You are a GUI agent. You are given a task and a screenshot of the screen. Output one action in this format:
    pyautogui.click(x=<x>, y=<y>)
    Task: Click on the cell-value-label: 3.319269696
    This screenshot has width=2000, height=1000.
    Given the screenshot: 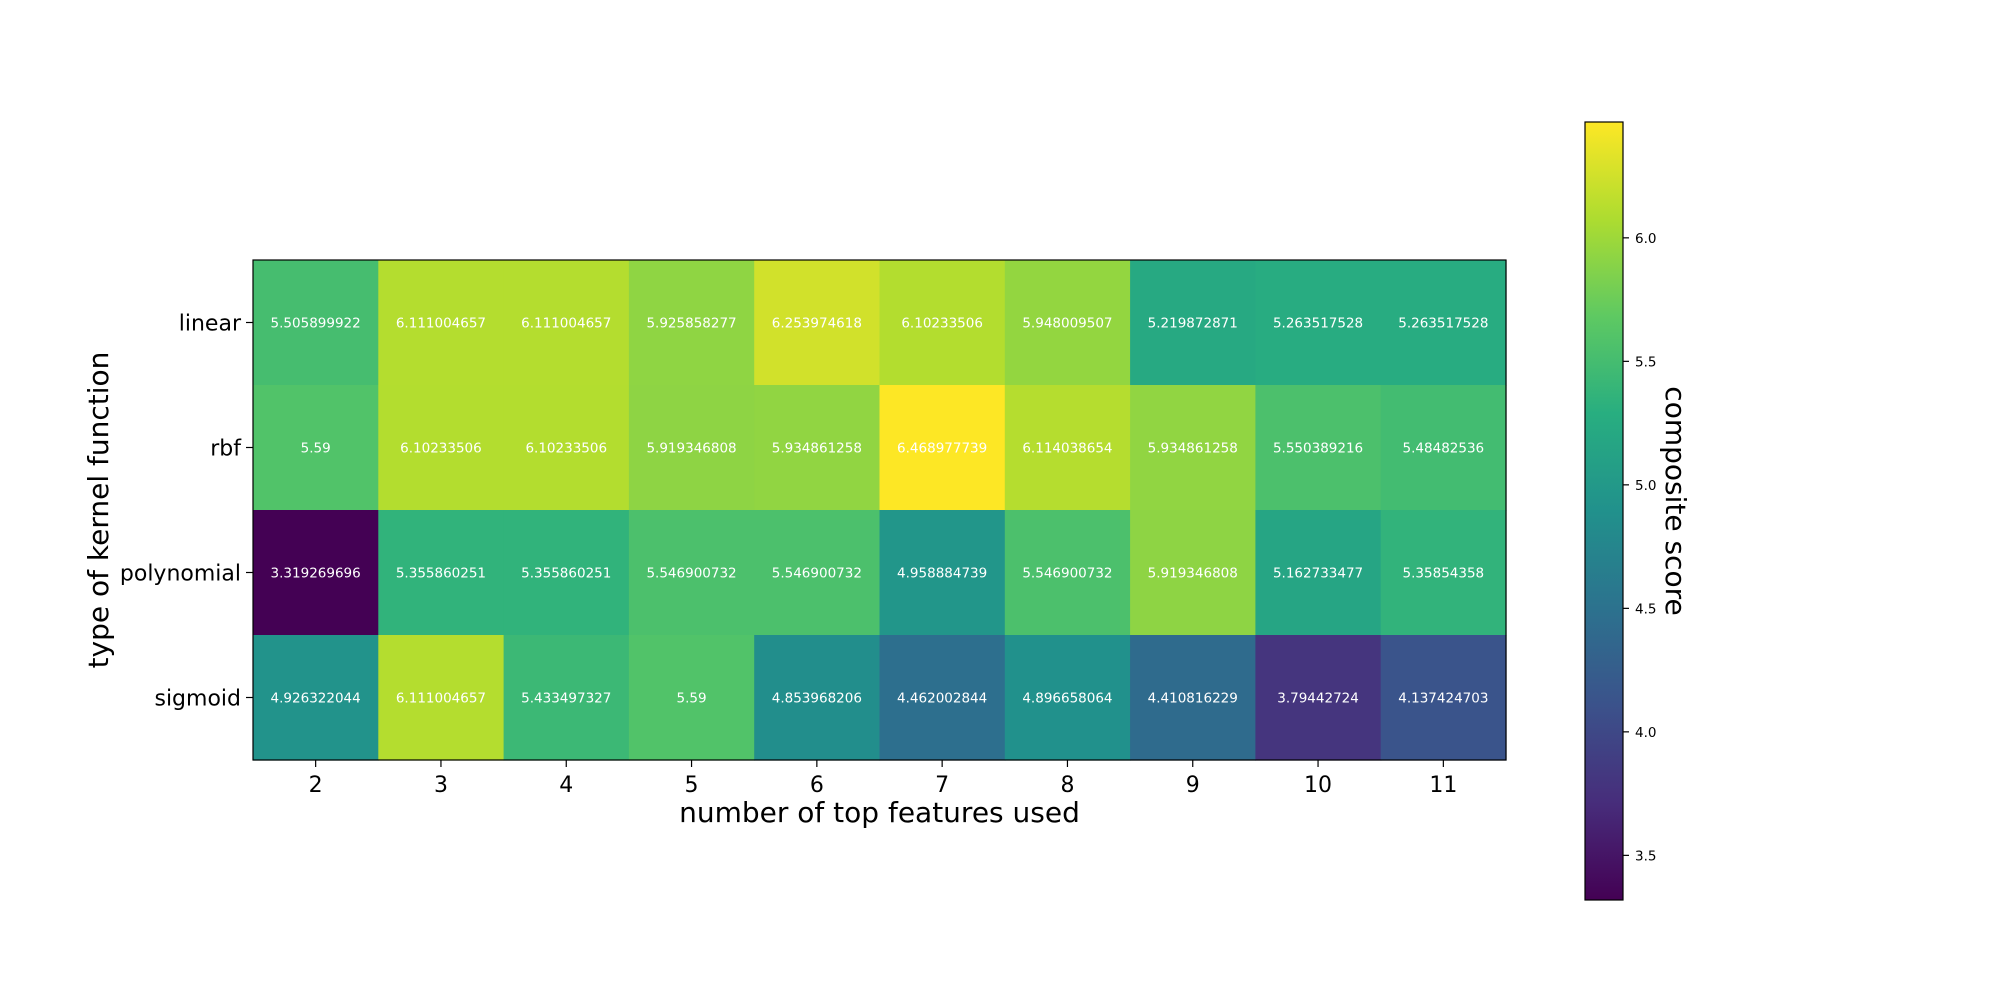 What is the action you would take?
    pyautogui.click(x=316, y=574)
    